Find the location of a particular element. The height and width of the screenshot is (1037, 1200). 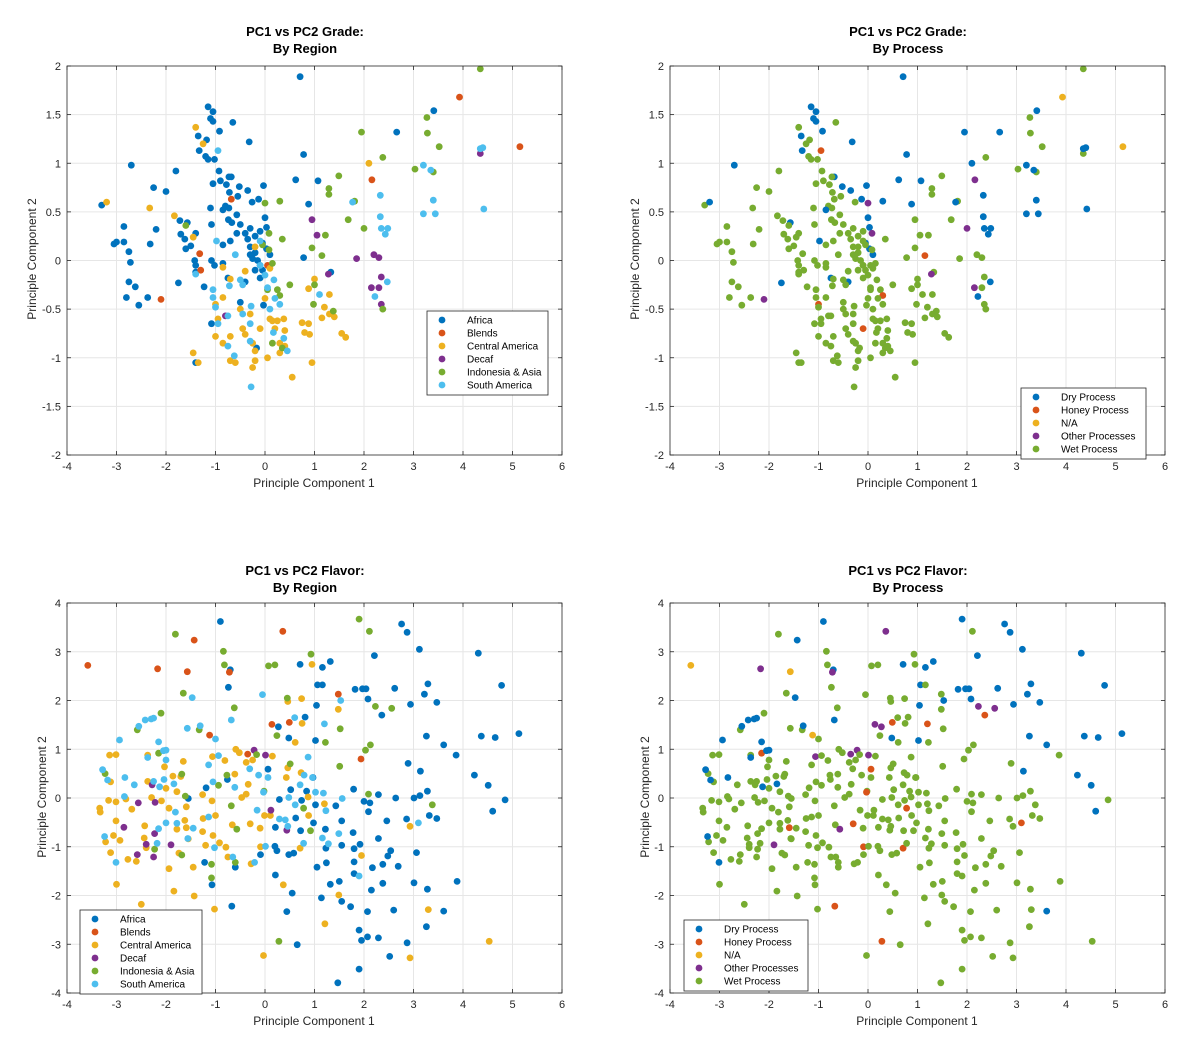

chart-title-line1: PC1 vs PC2 Flavor: is located at coordinates (908, 570).